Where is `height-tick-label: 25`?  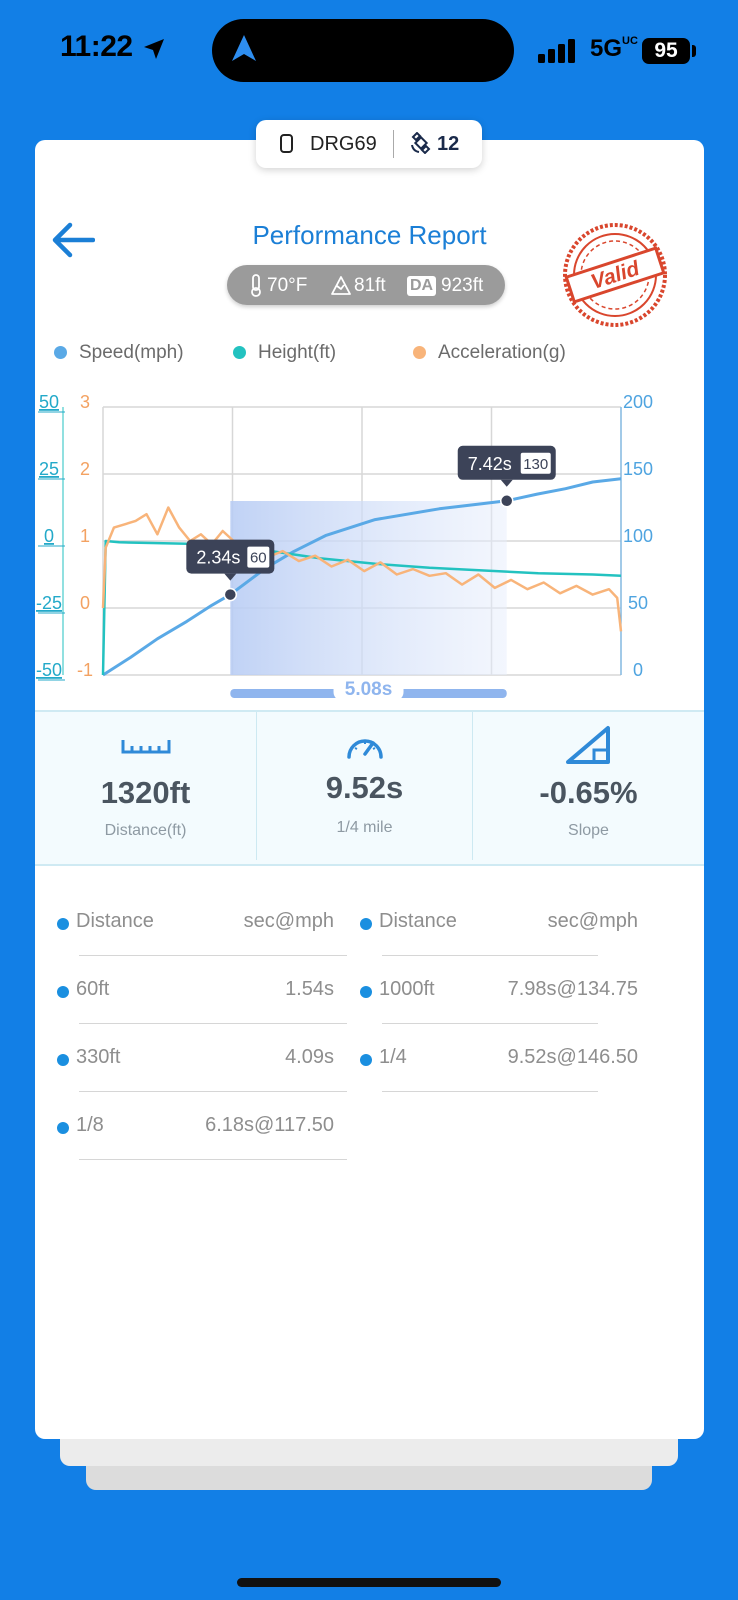
height-tick-label: 25 is located at coordinates (49, 469).